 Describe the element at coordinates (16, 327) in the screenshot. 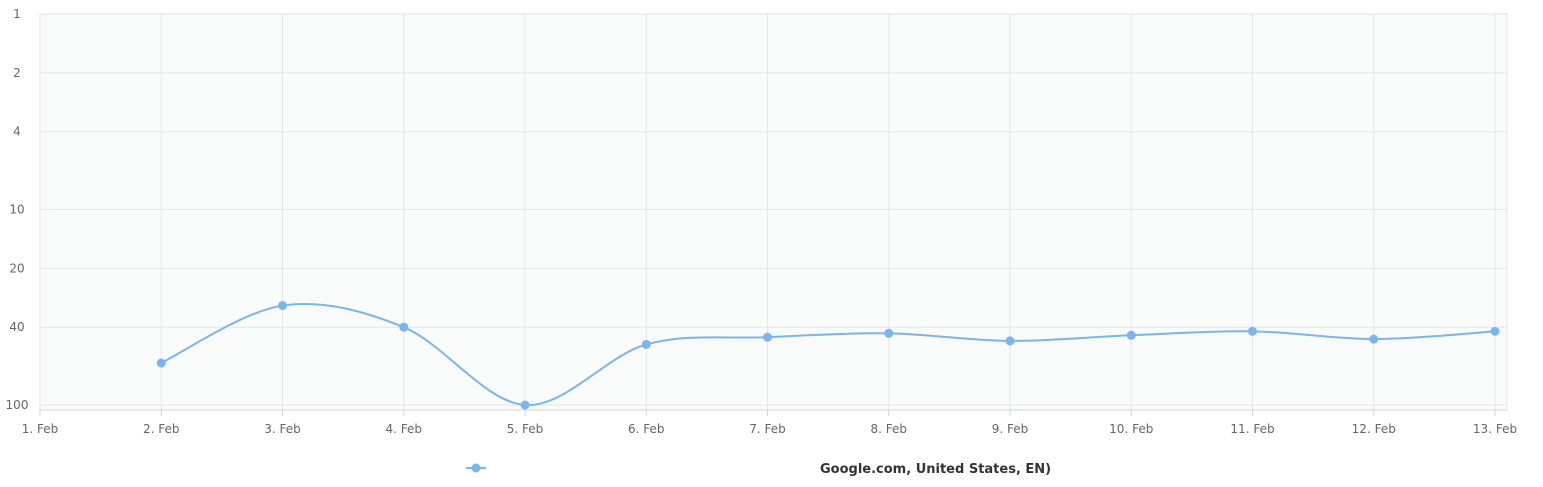

I see `y-tick-label: 40` at that location.